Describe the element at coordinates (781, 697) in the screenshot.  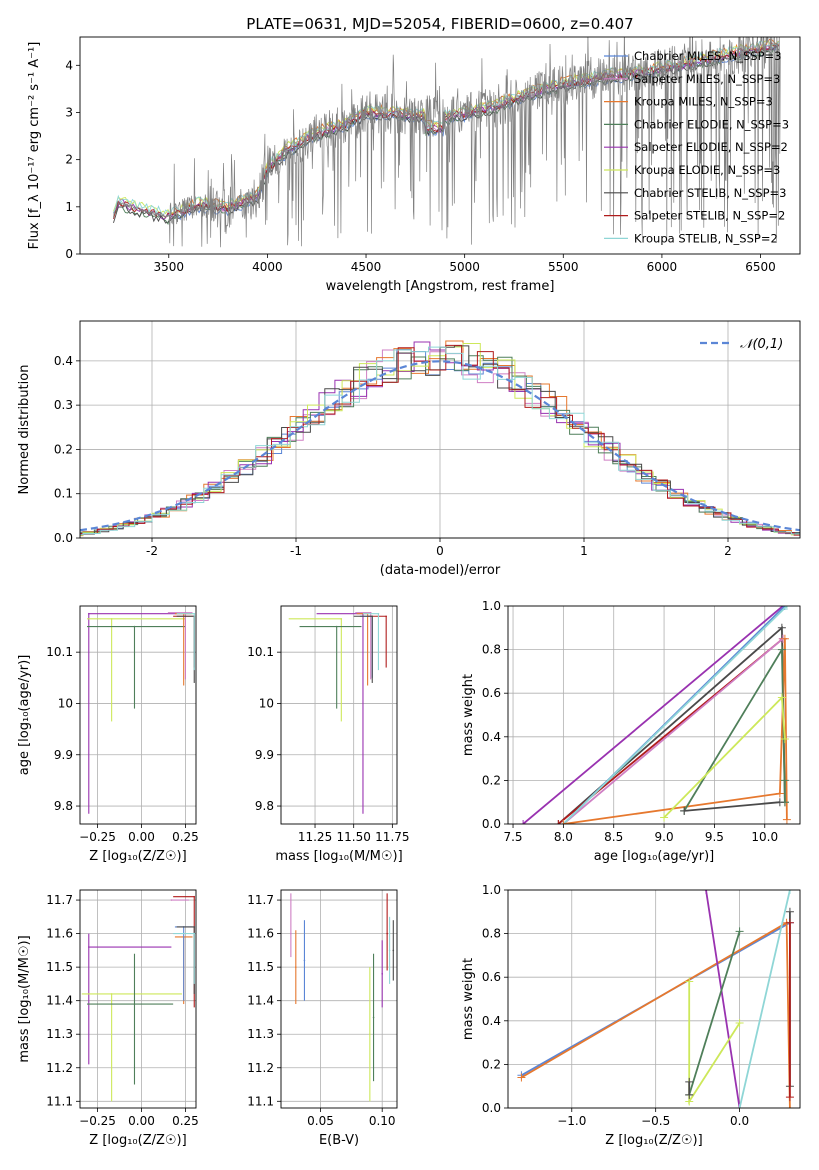
I see `weight_vs_age-marker-kroupa_elodie` at that location.